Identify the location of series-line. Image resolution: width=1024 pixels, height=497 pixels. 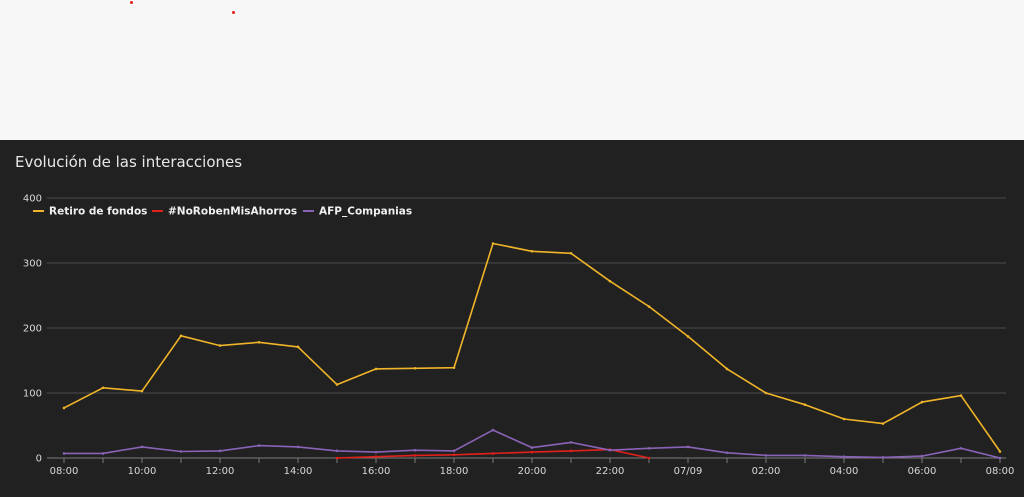
(532, 444).